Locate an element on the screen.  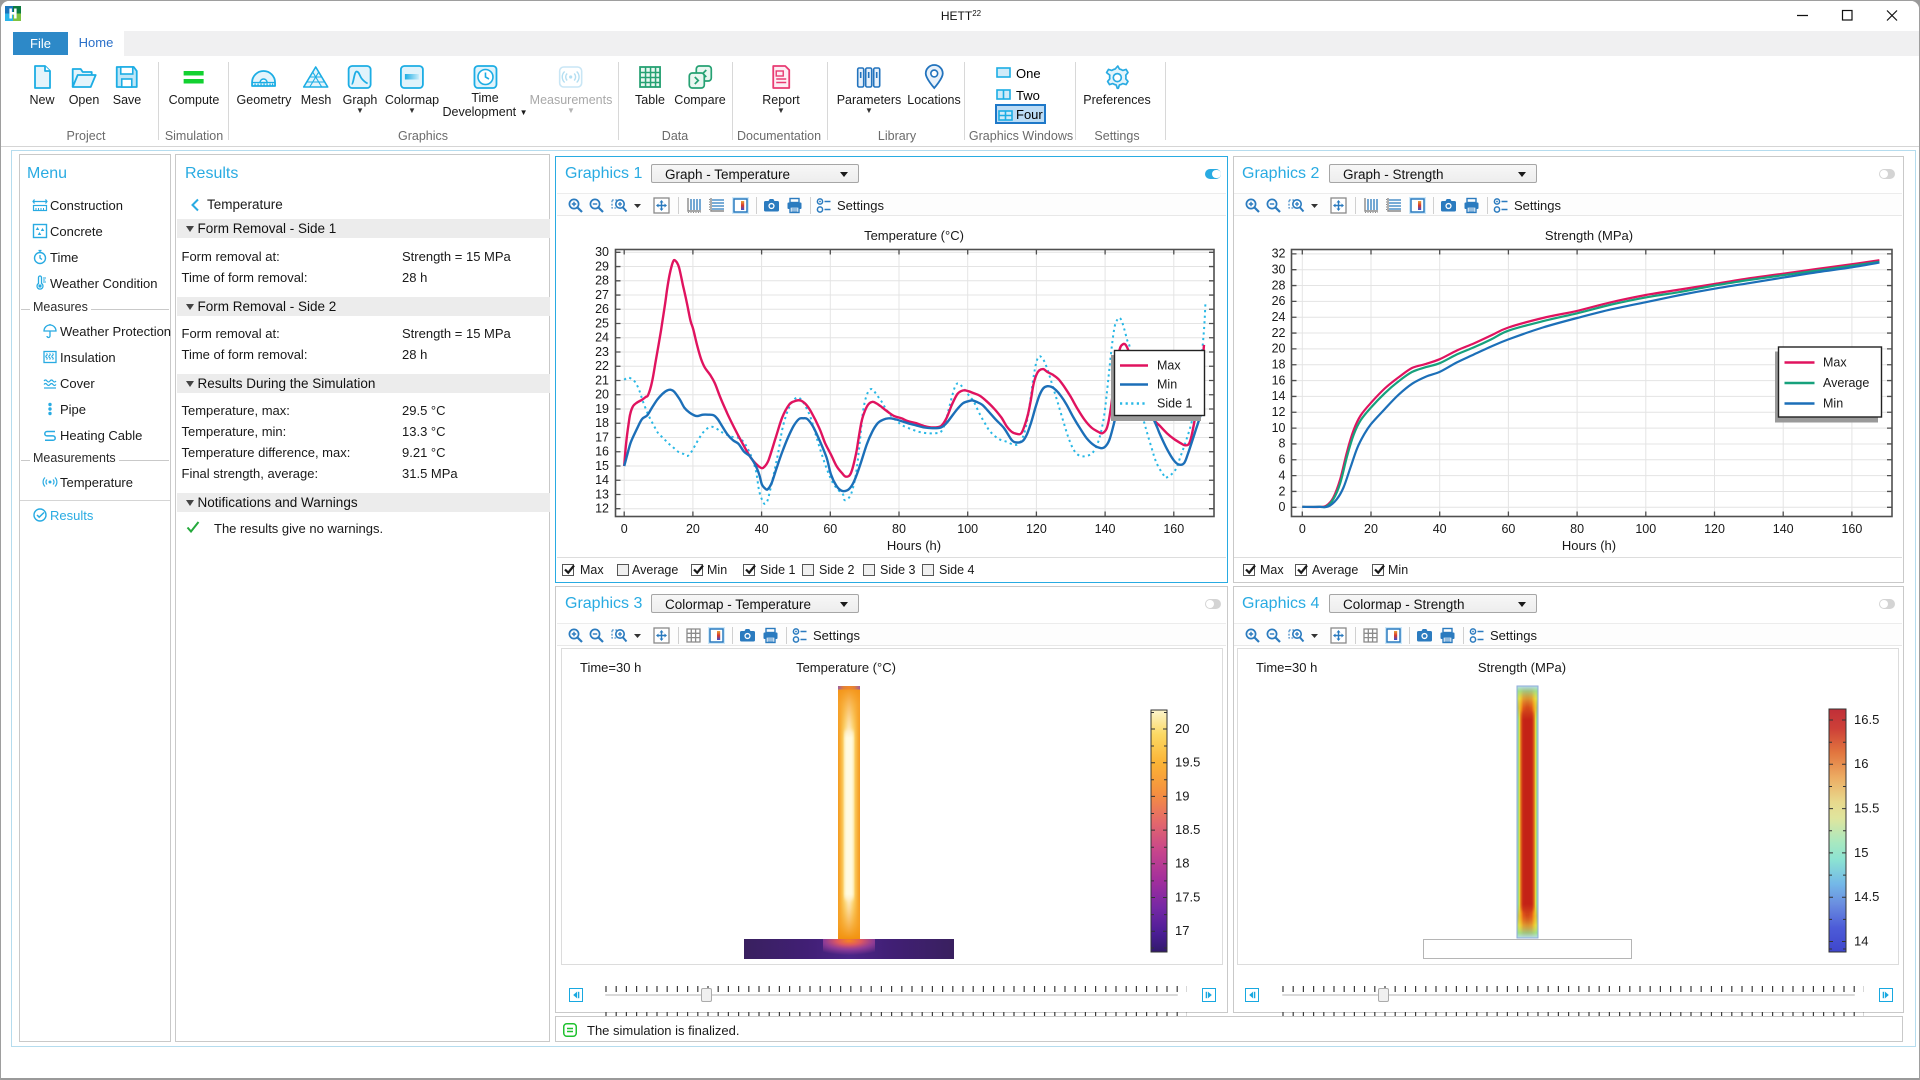
svg-text: 14.5 is located at coordinates (1866, 896).